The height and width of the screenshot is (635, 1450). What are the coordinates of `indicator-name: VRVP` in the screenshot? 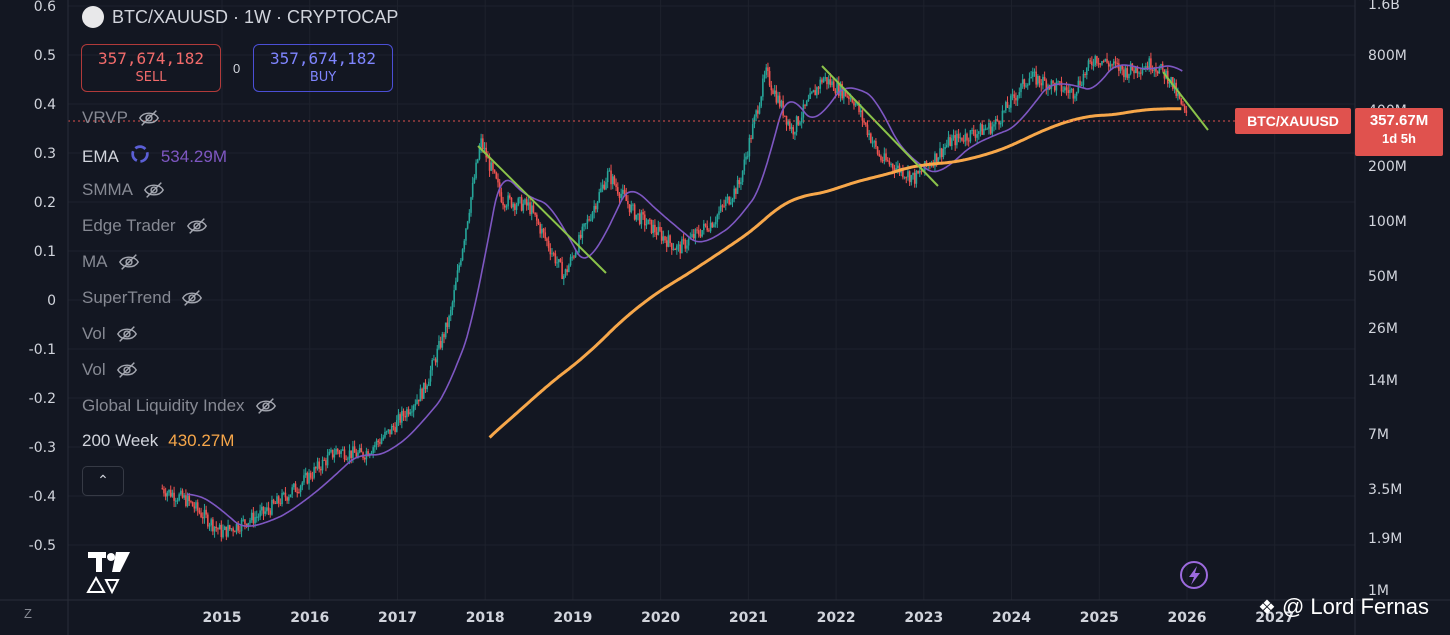 It's located at (105, 117).